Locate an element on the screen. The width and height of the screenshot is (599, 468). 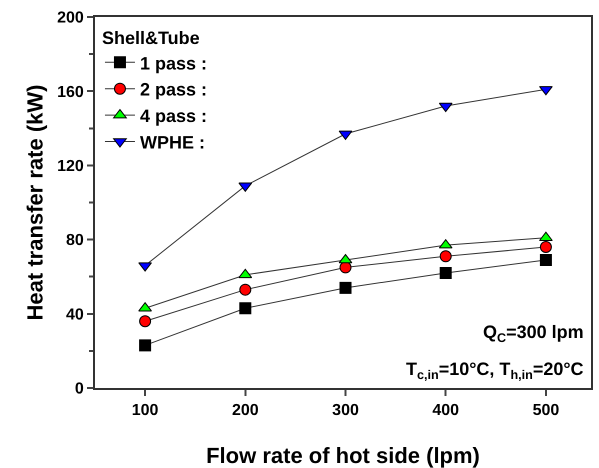
y-tick-label: 80 is located at coordinates (75, 241).